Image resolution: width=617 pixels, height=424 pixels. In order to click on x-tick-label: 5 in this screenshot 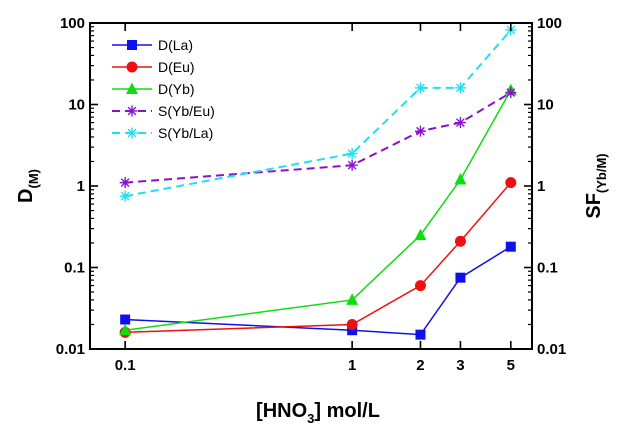, I will do `click(511, 365)`.